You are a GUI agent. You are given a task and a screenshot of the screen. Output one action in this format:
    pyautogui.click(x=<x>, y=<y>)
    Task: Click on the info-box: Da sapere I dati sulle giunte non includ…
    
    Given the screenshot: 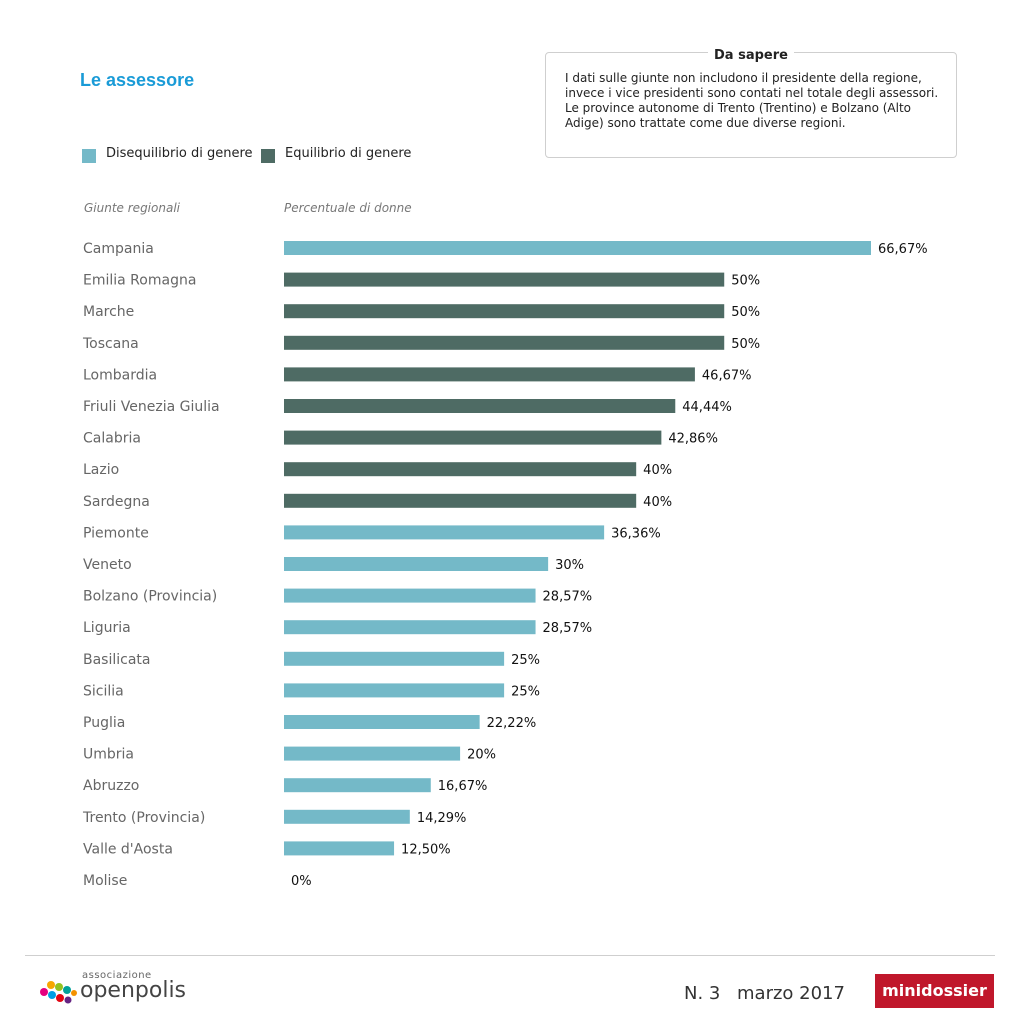 What is the action you would take?
    pyautogui.click(x=751, y=103)
    